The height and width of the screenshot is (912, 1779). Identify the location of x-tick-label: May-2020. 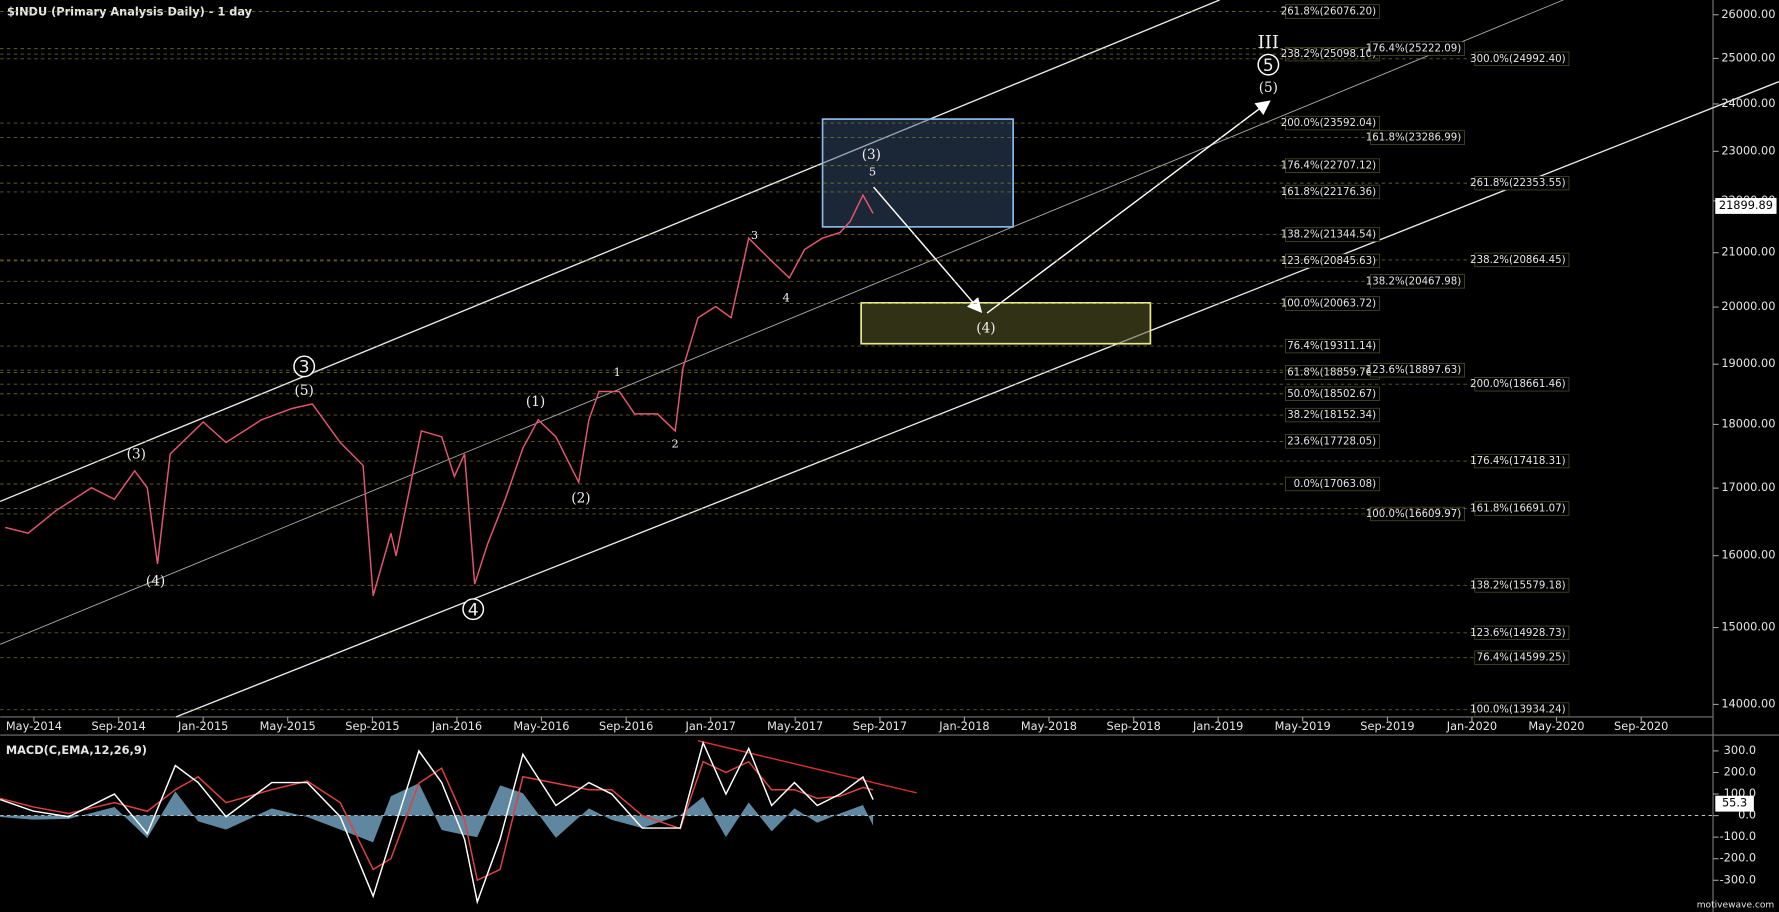
(1556, 726).